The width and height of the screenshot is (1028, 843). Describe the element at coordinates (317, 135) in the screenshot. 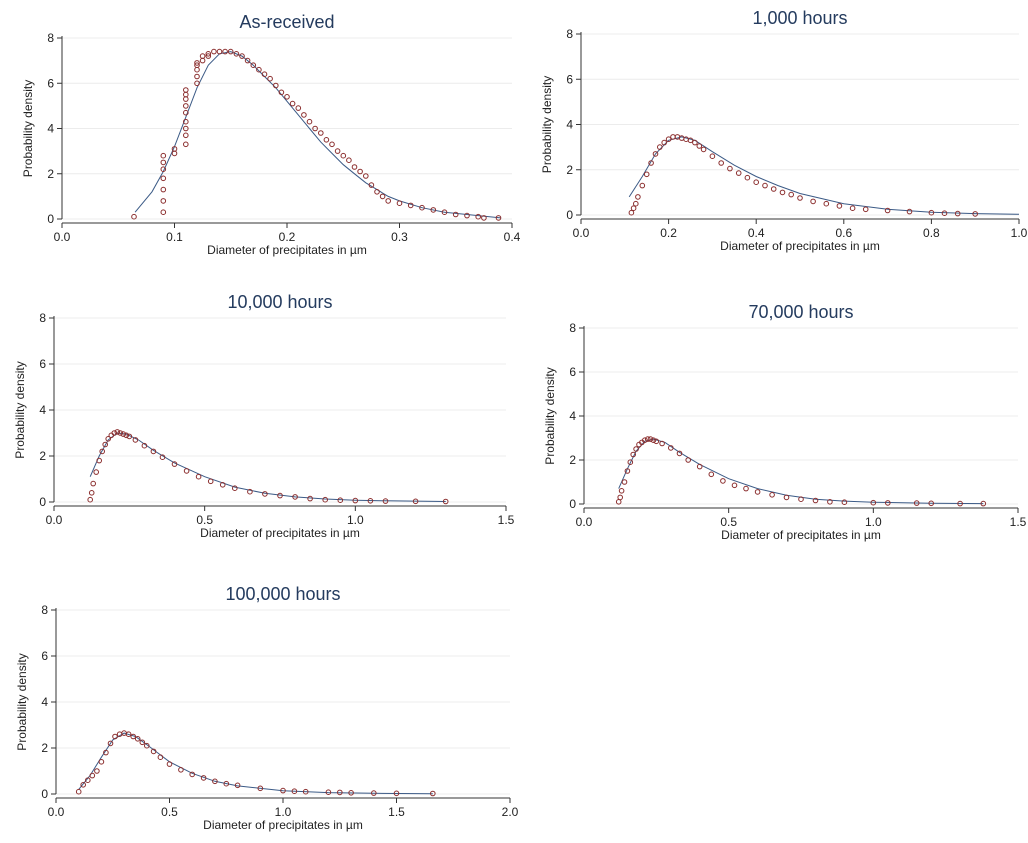

I see `fitted-density-line` at that location.